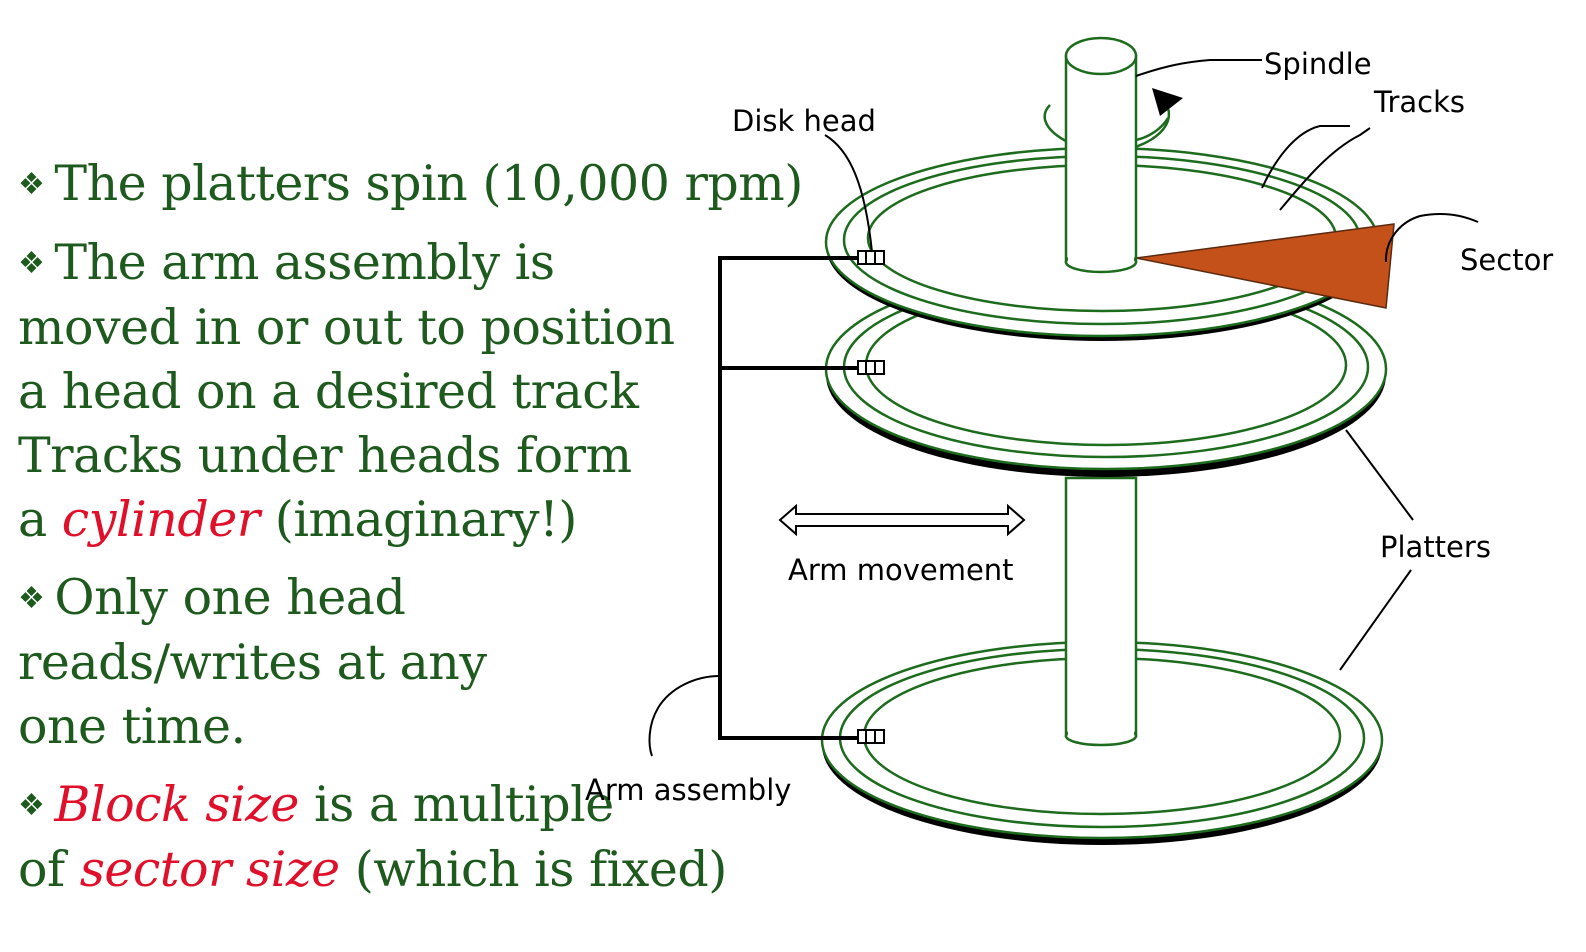 The image size is (1586, 952). What do you see at coordinates (804, 121) in the screenshot?
I see `label-disk-head: Disk head` at bounding box center [804, 121].